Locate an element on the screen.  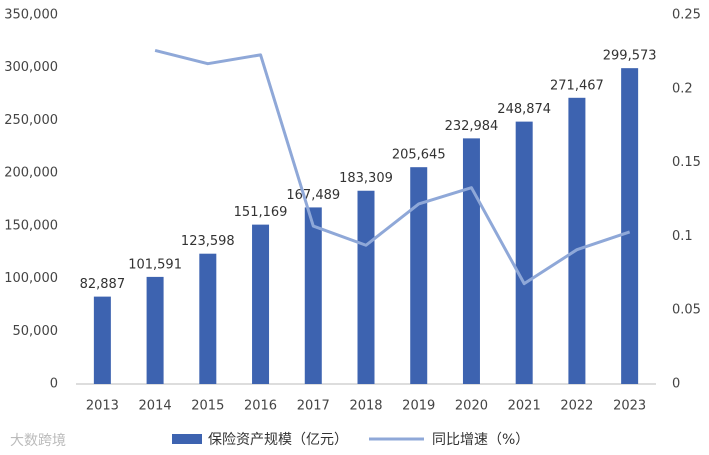
x-tick-label: 2017 is located at coordinates (313, 406).